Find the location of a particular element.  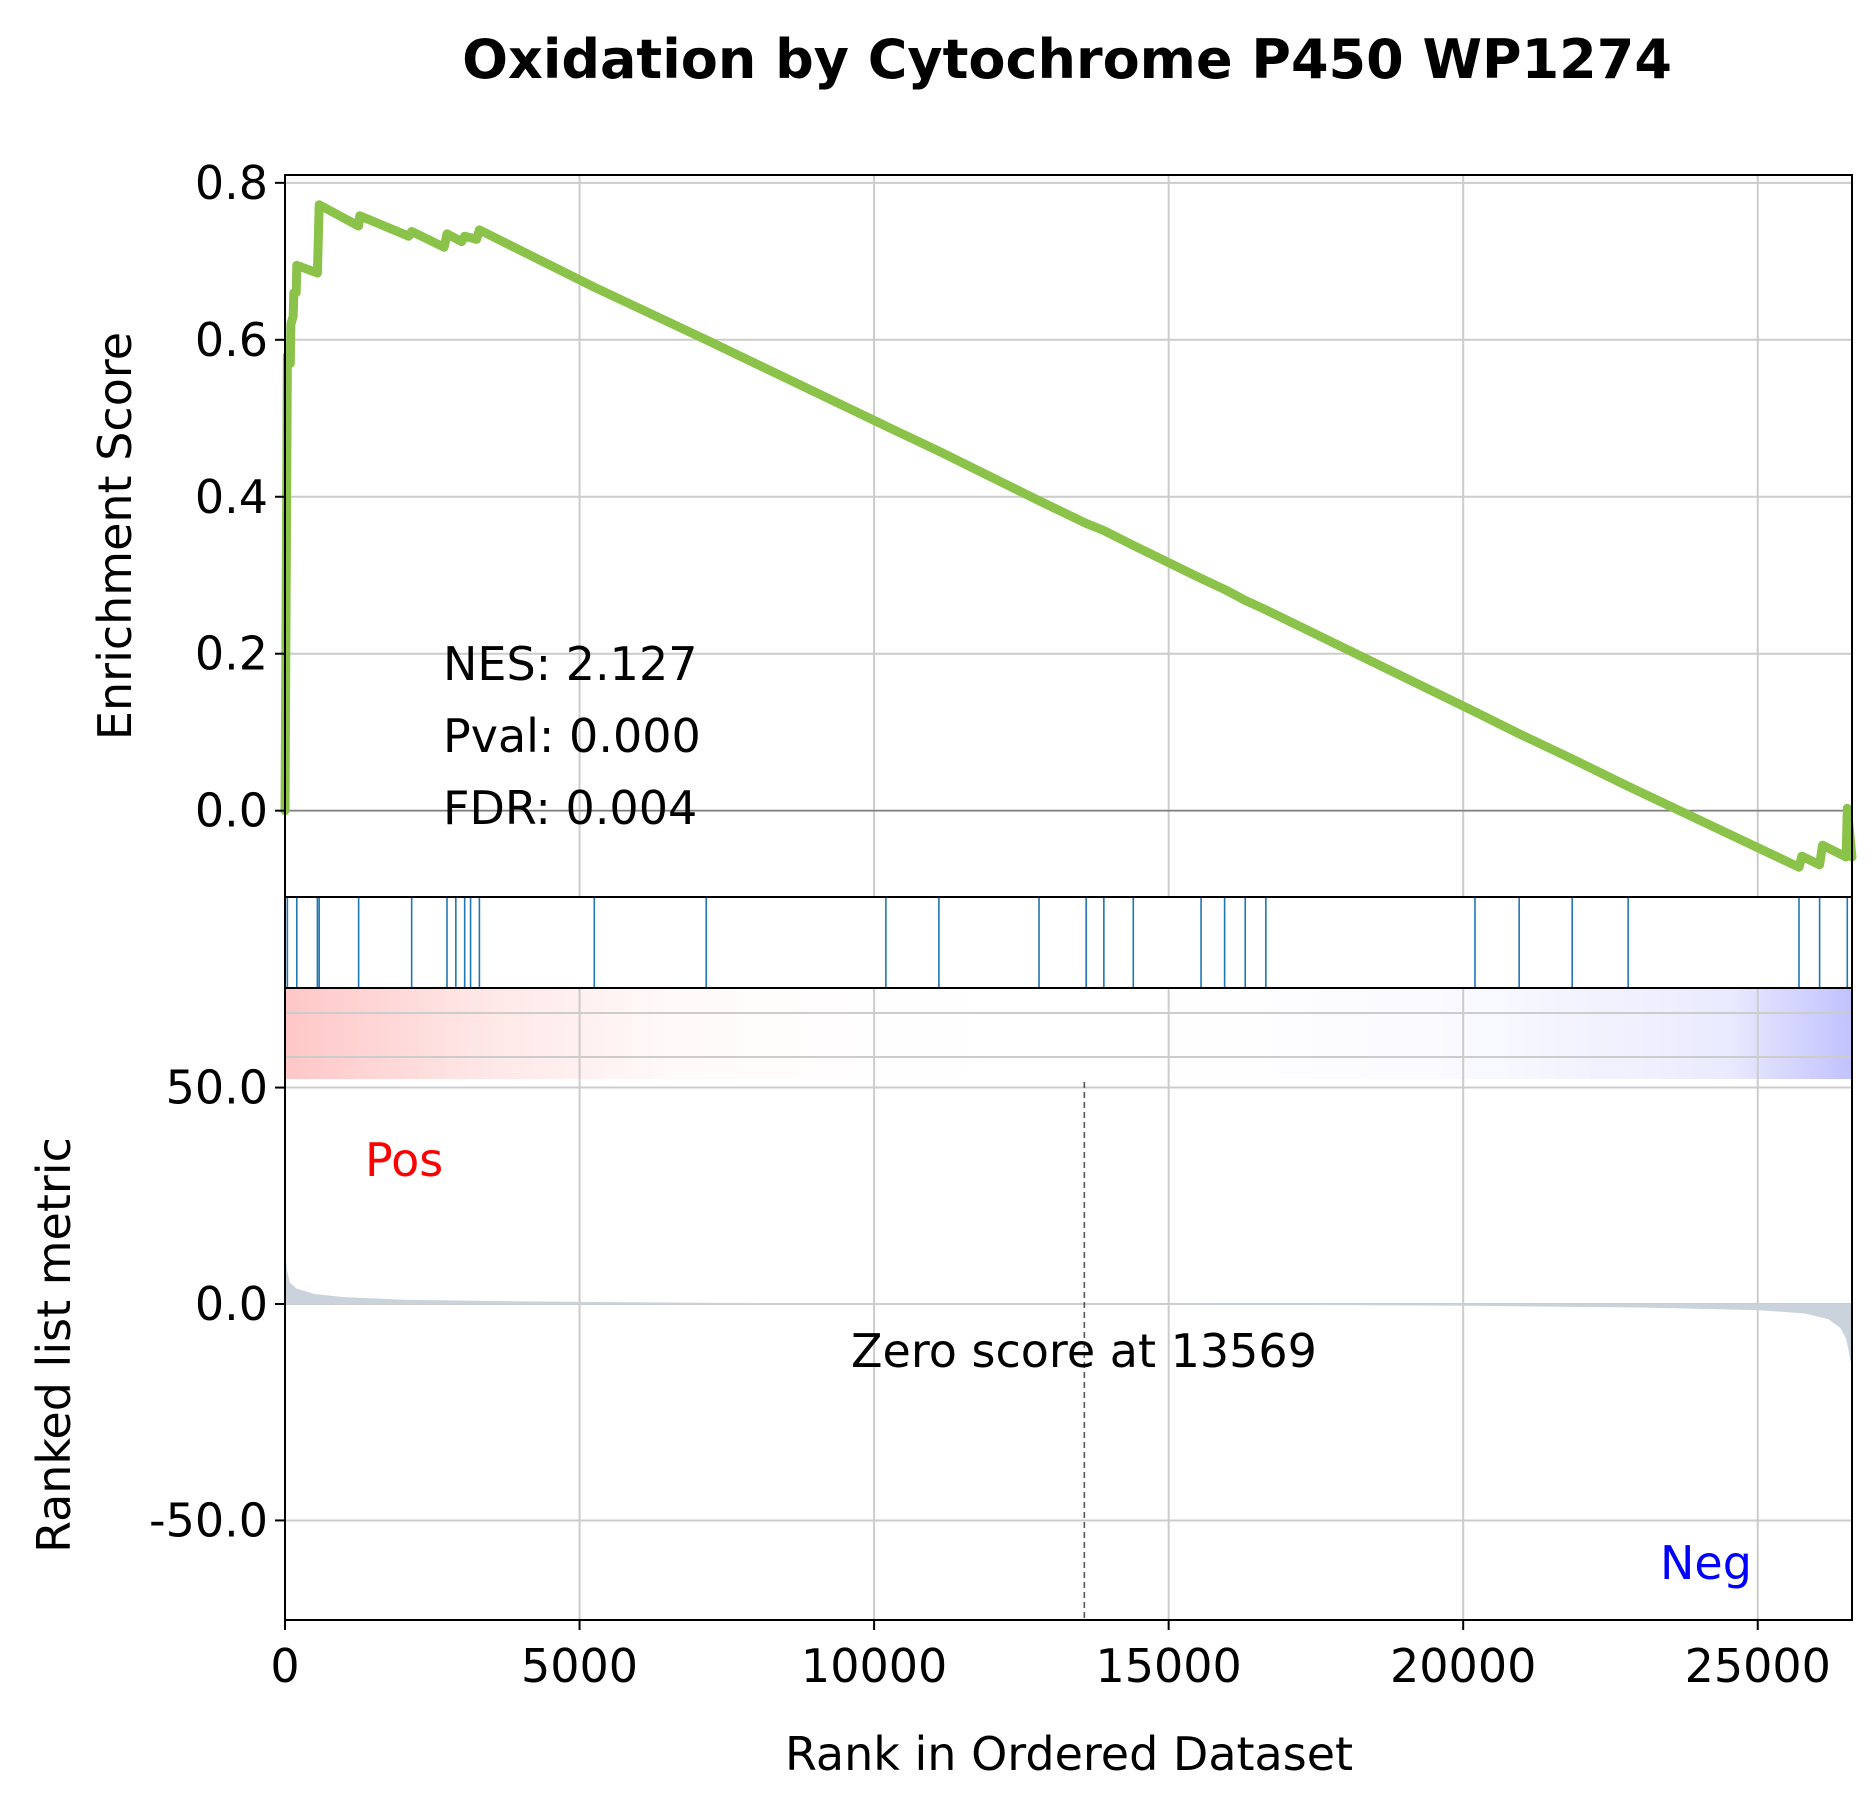

x-tick-label: 20000 is located at coordinates (1463, 1666).